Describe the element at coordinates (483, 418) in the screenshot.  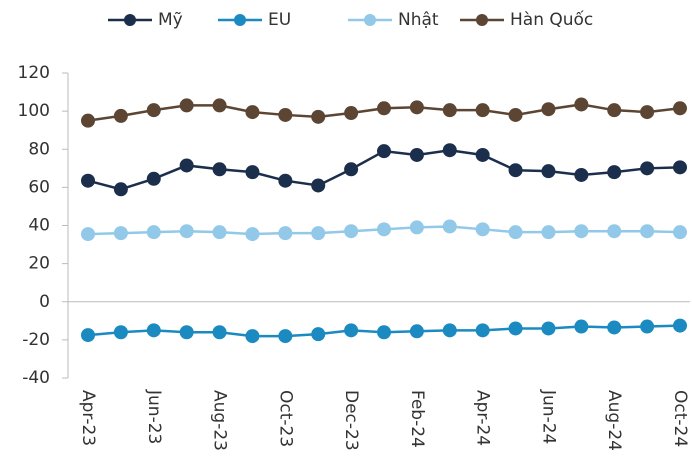
I see `x-tick-label: Apr-24` at that location.